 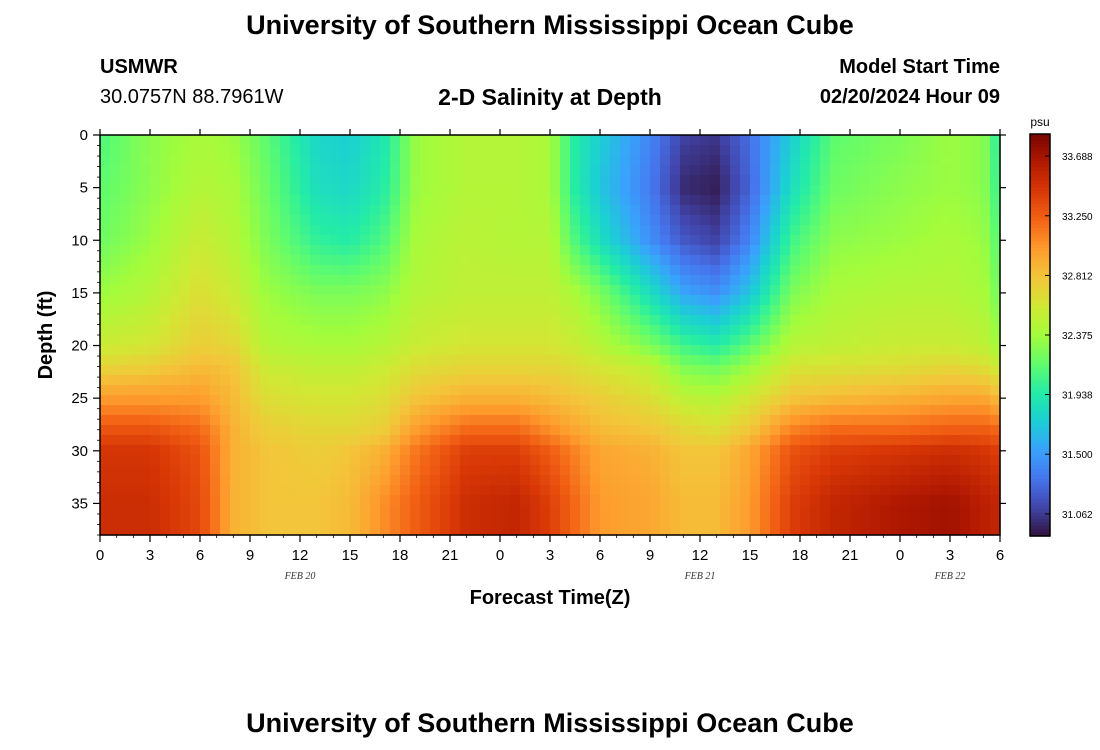 What do you see at coordinates (1040, 203) in the screenshot?
I see `colorbar-swatch` at bounding box center [1040, 203].